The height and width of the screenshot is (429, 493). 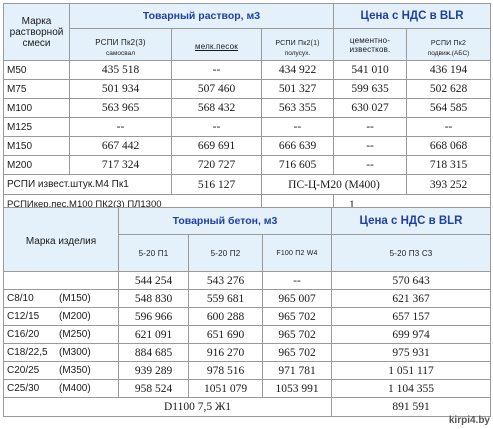 I want to click on value-cell: 501 934, so click(x=120, y=89).